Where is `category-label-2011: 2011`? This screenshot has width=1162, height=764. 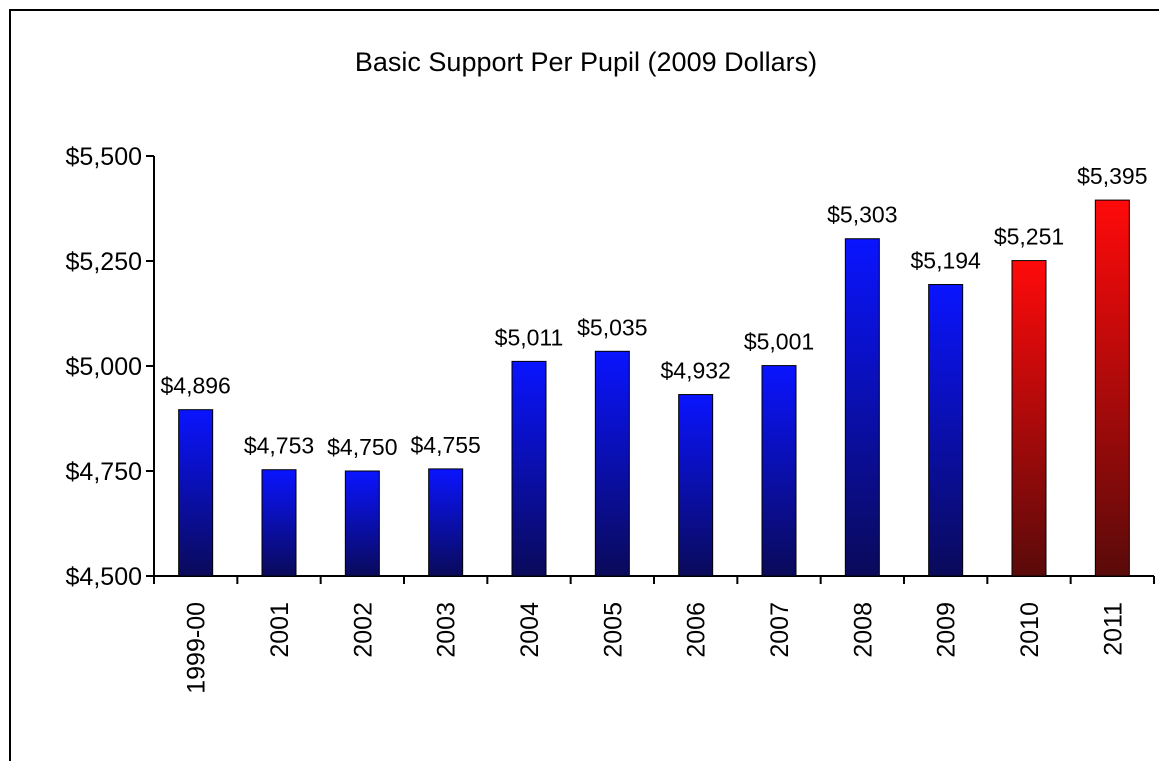
category-label-2011: 2011 is located at coordinates (1113, 629).